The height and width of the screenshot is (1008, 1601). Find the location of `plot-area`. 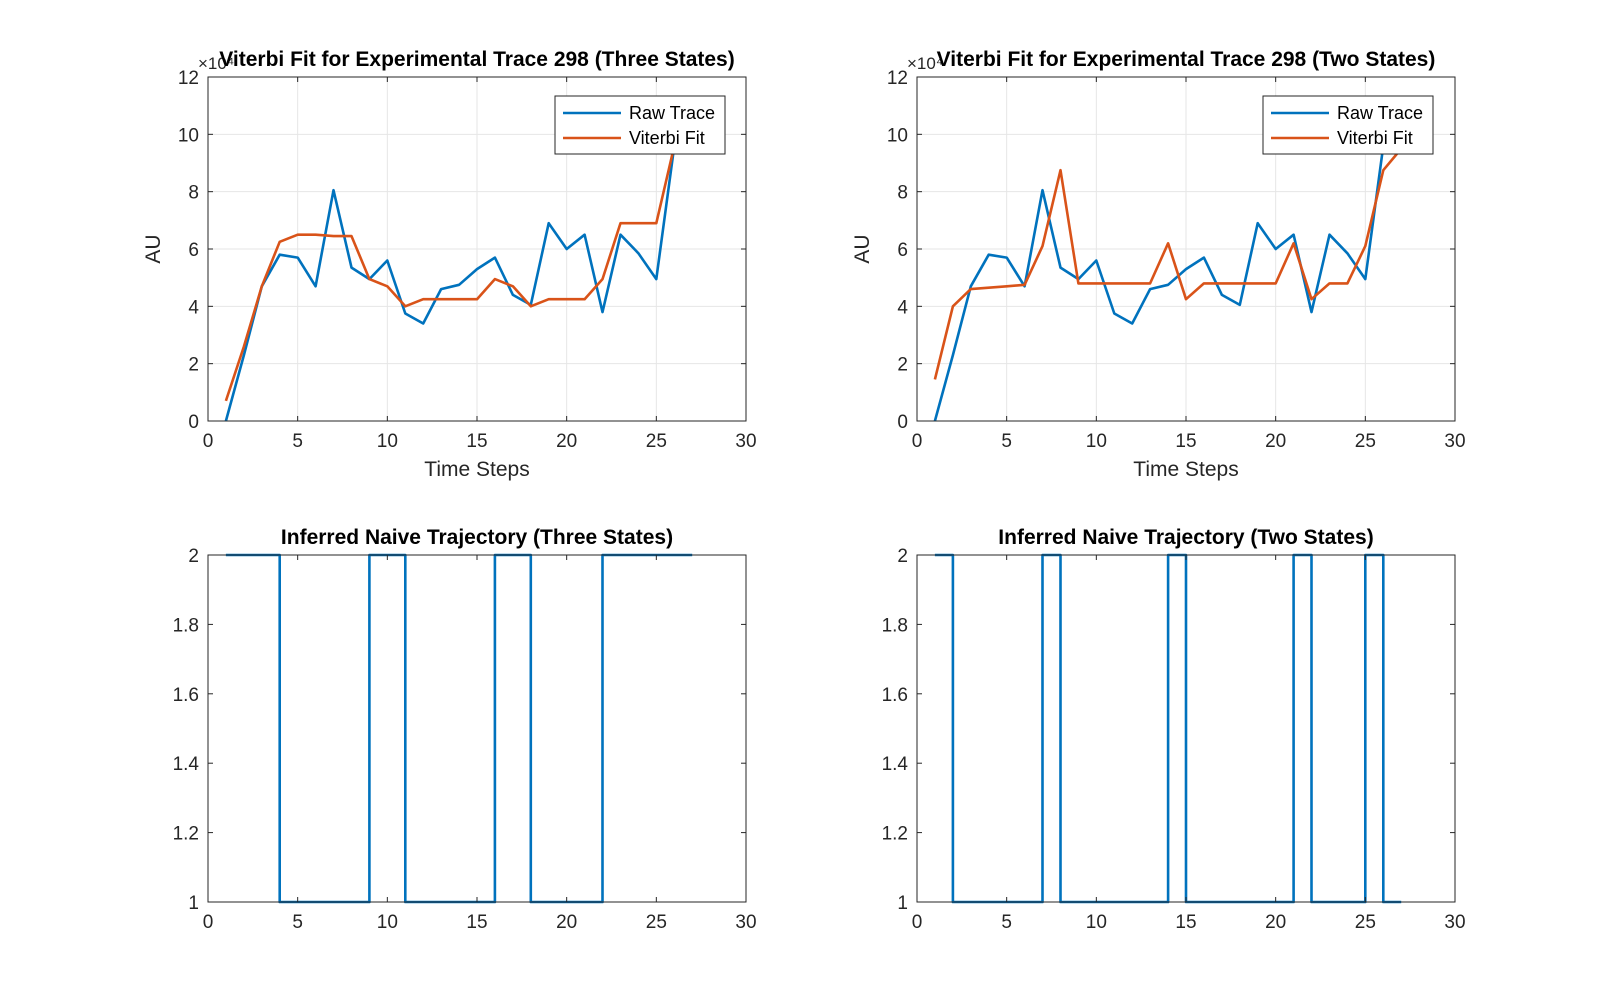

plot-area is located at coordinates (477, 728).